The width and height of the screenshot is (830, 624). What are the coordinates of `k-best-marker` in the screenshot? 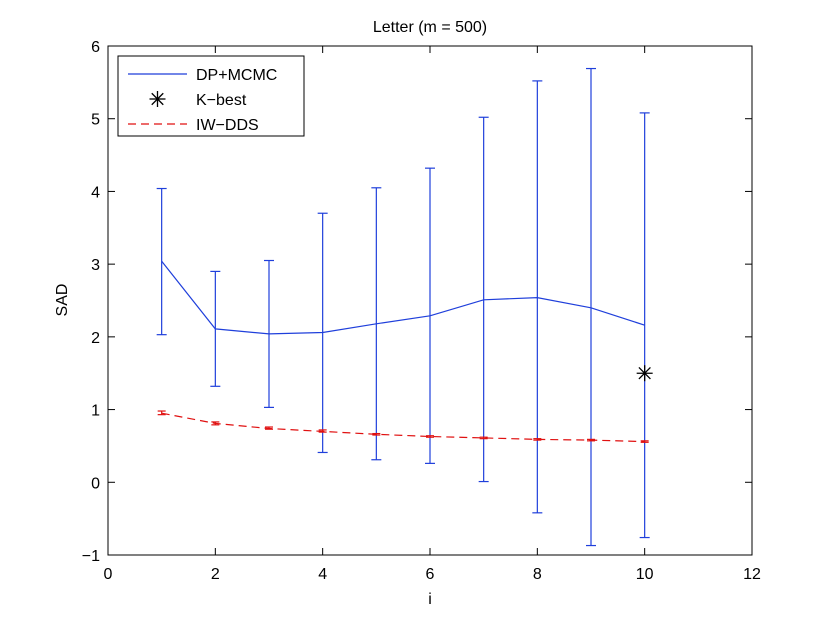 It's located at (644, 373).